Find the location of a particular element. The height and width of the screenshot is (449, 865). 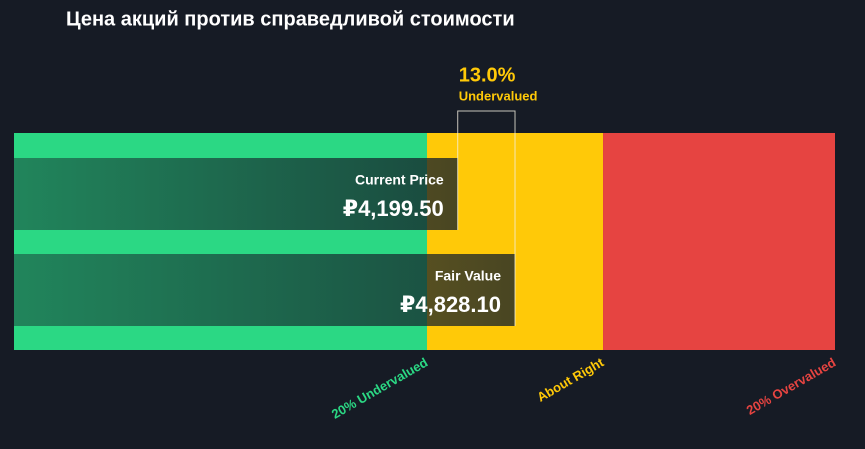

difference-value: 13.0% is located at coordinates (487, 75).